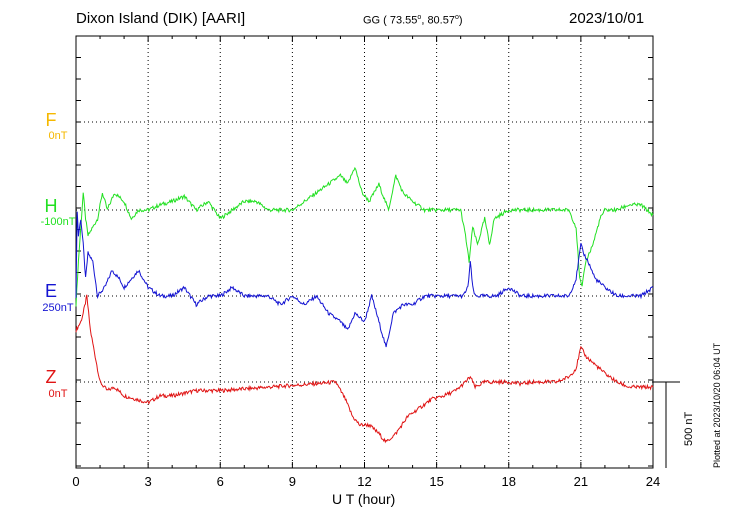 The image size is (730, 520). What do you see at coordinates (148, 481) in the screenshot?
I see `x-tick-label: 3` at bounding box center [148, 481].